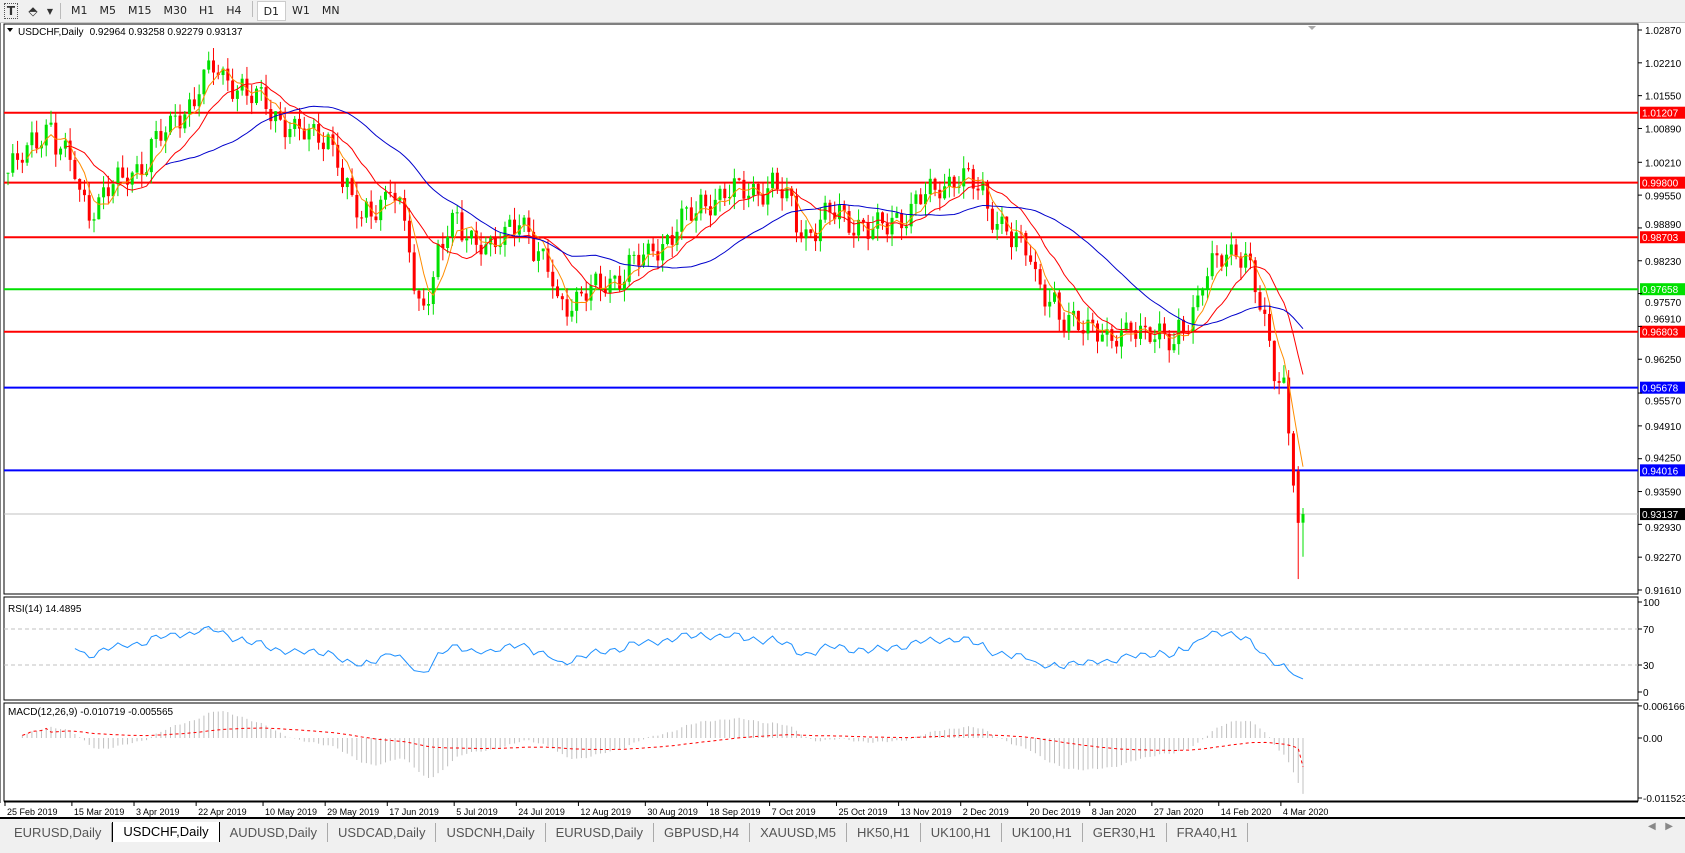 This screenshot has height=853, width=1685. What do you see at coordinates (491, 833) in the screenshot?
I see `chart-tab: USDCNH,Daily` at bounding box center [491, 833].